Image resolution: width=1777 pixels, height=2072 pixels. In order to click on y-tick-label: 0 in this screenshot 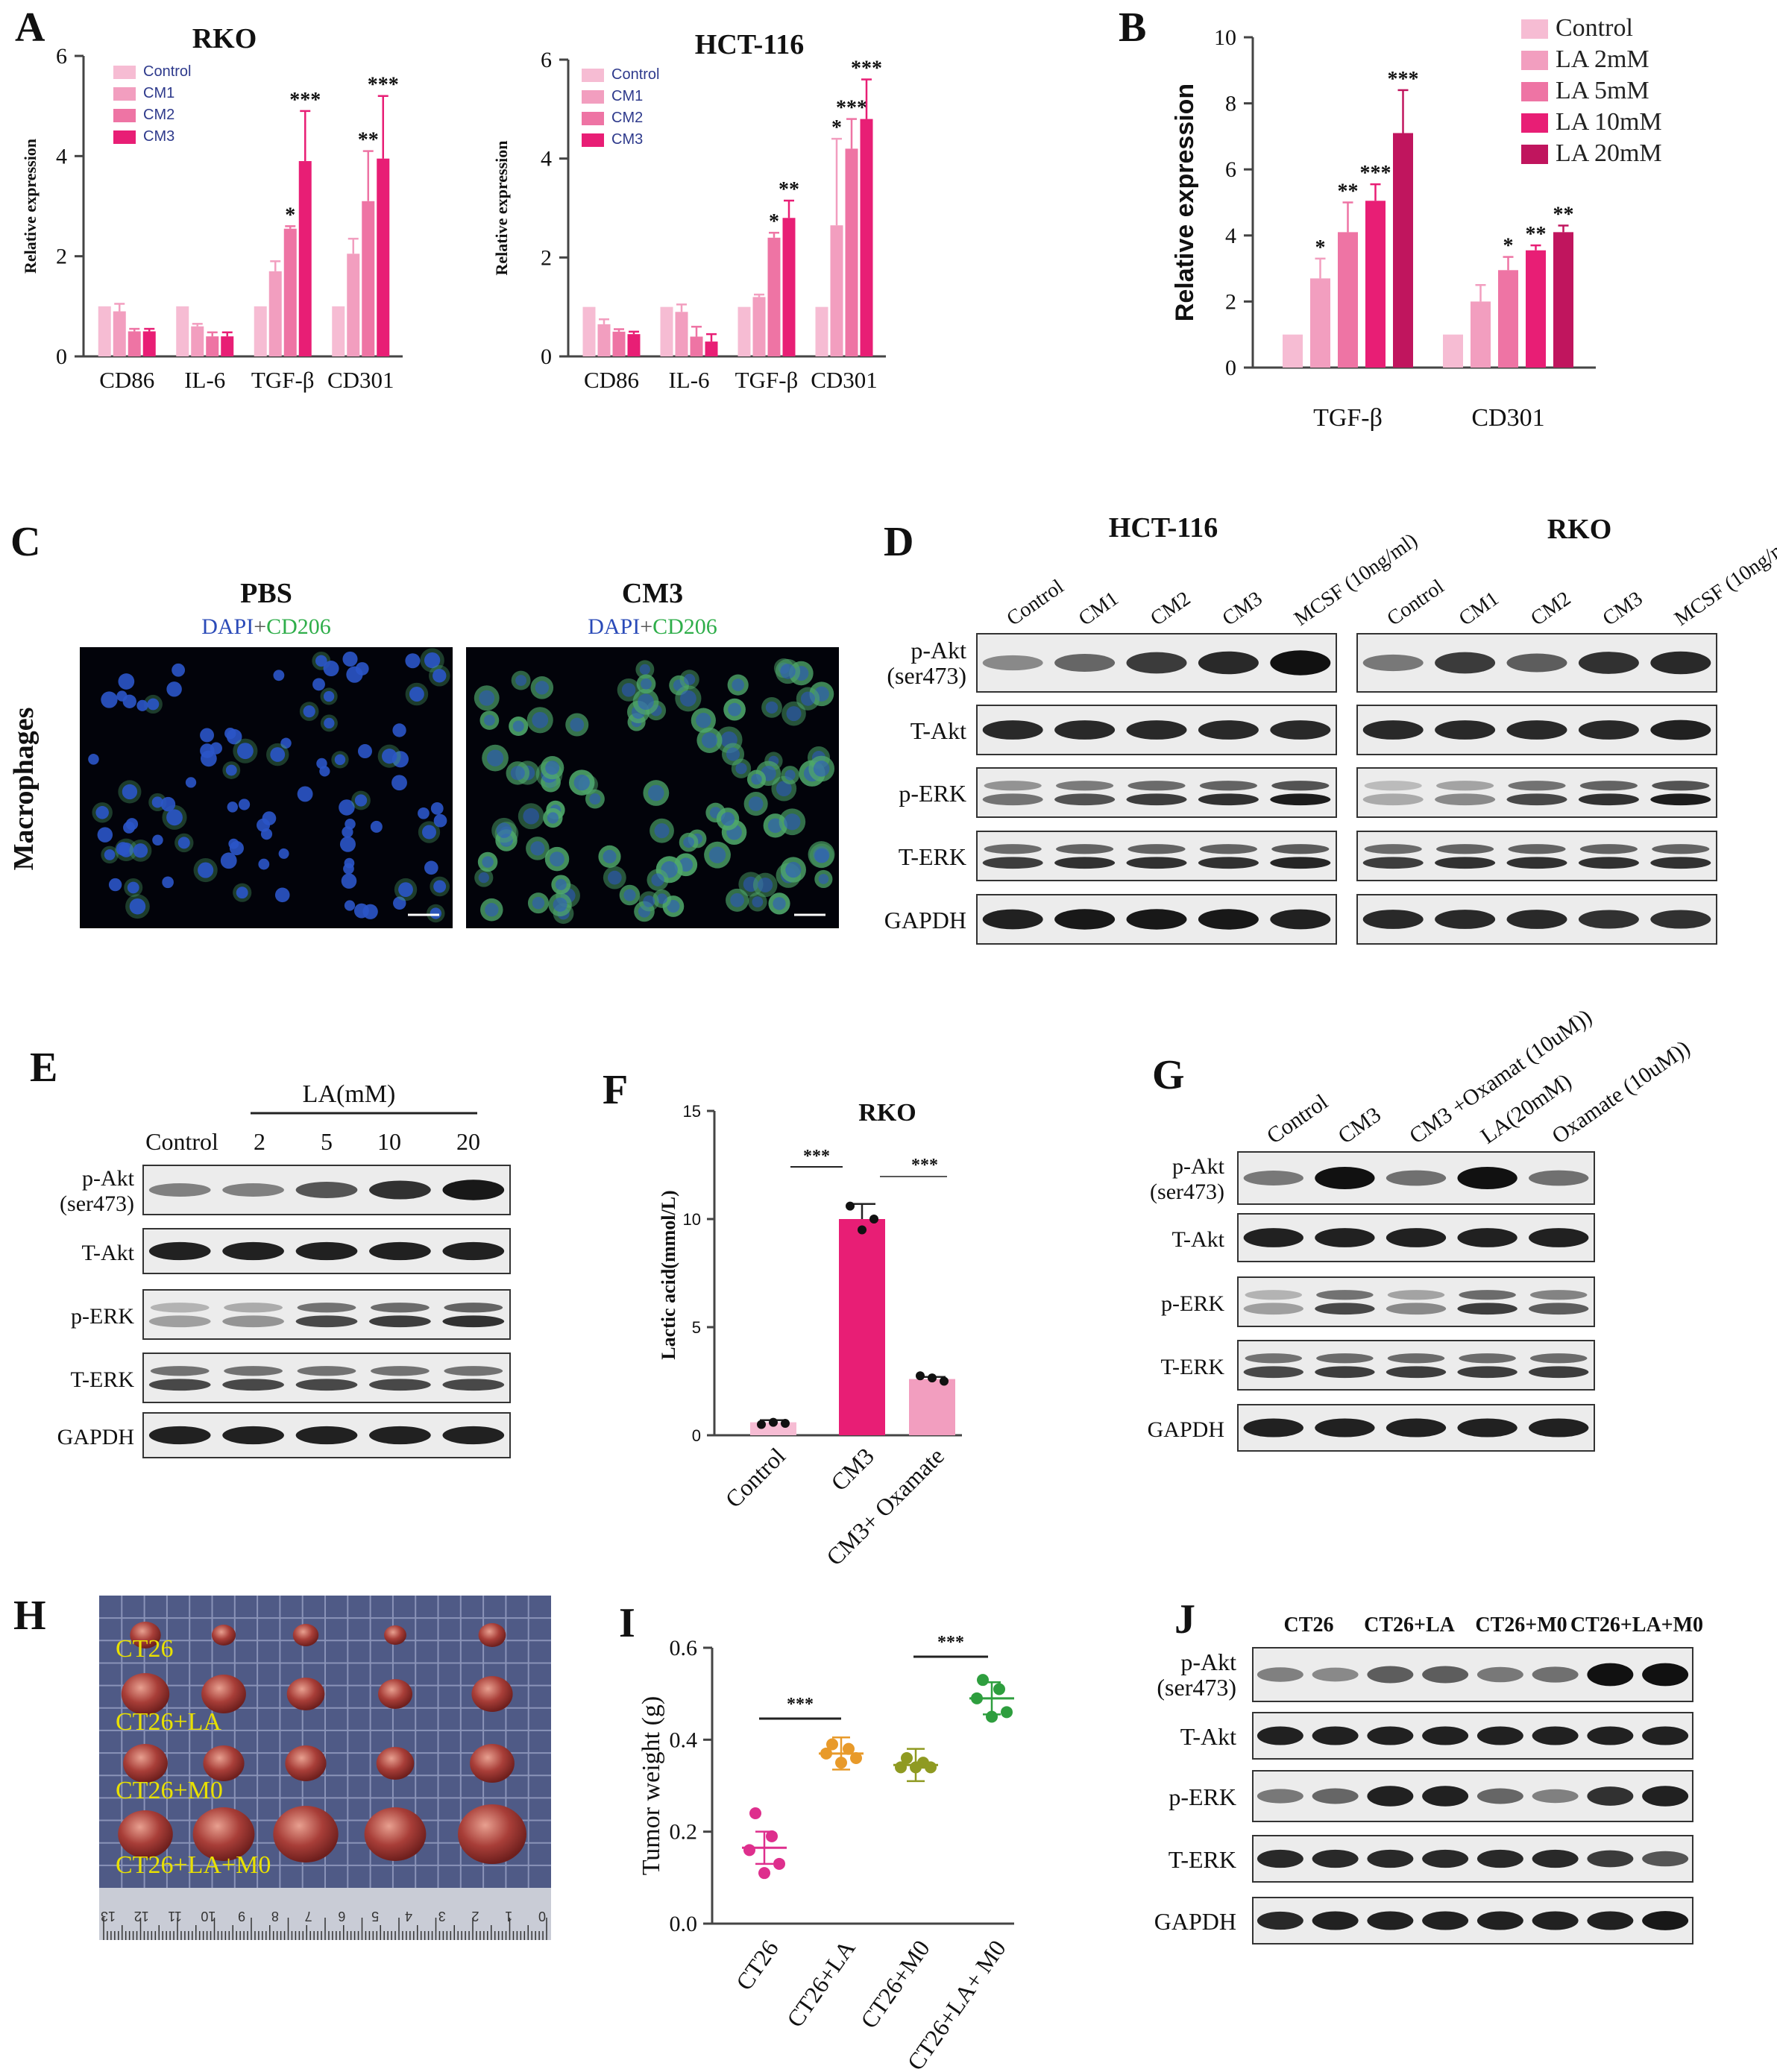, I will do `click(546, 356)`.